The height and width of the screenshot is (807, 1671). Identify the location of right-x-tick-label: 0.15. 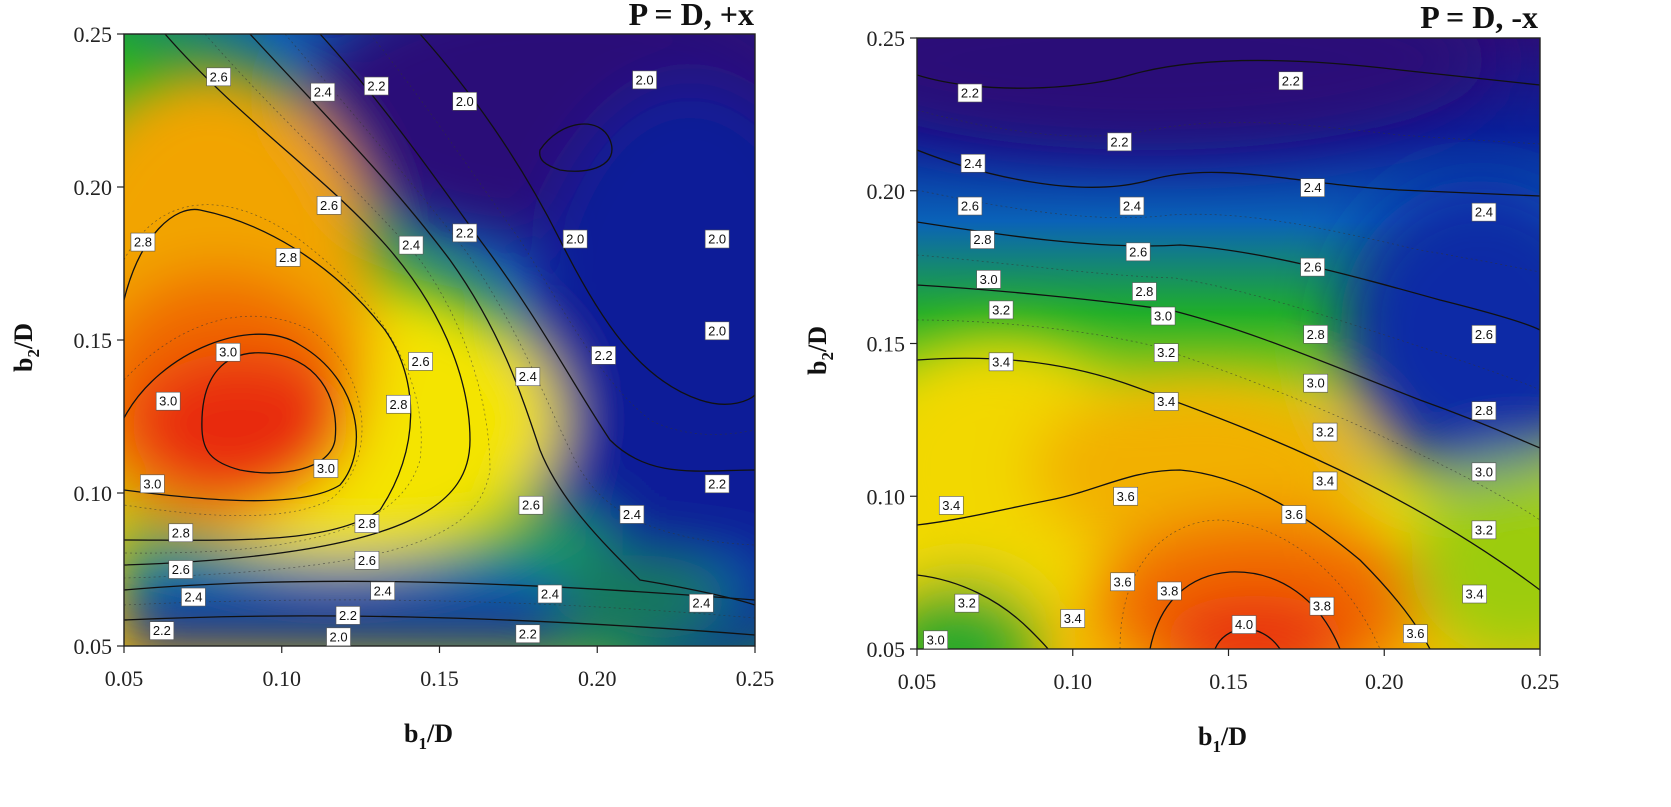
(1228, 681).